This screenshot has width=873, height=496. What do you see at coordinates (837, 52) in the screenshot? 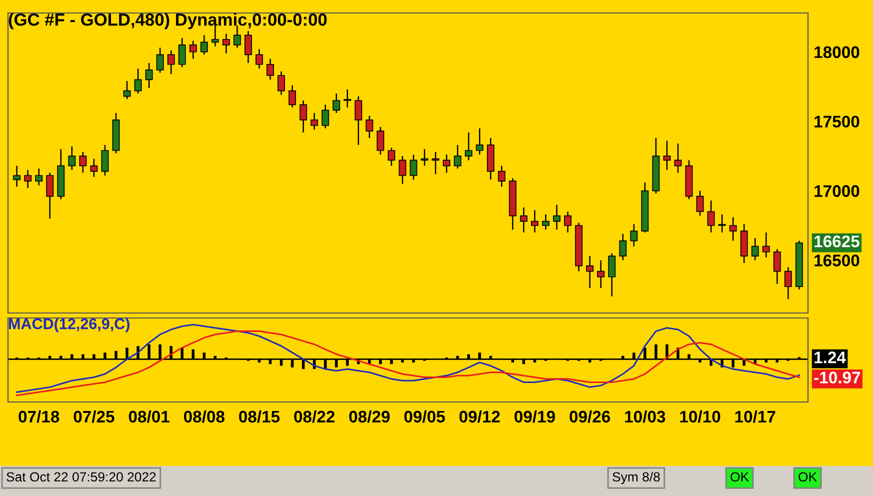
I see `y-tick-label: 18000` at bounding box center [837, 52].